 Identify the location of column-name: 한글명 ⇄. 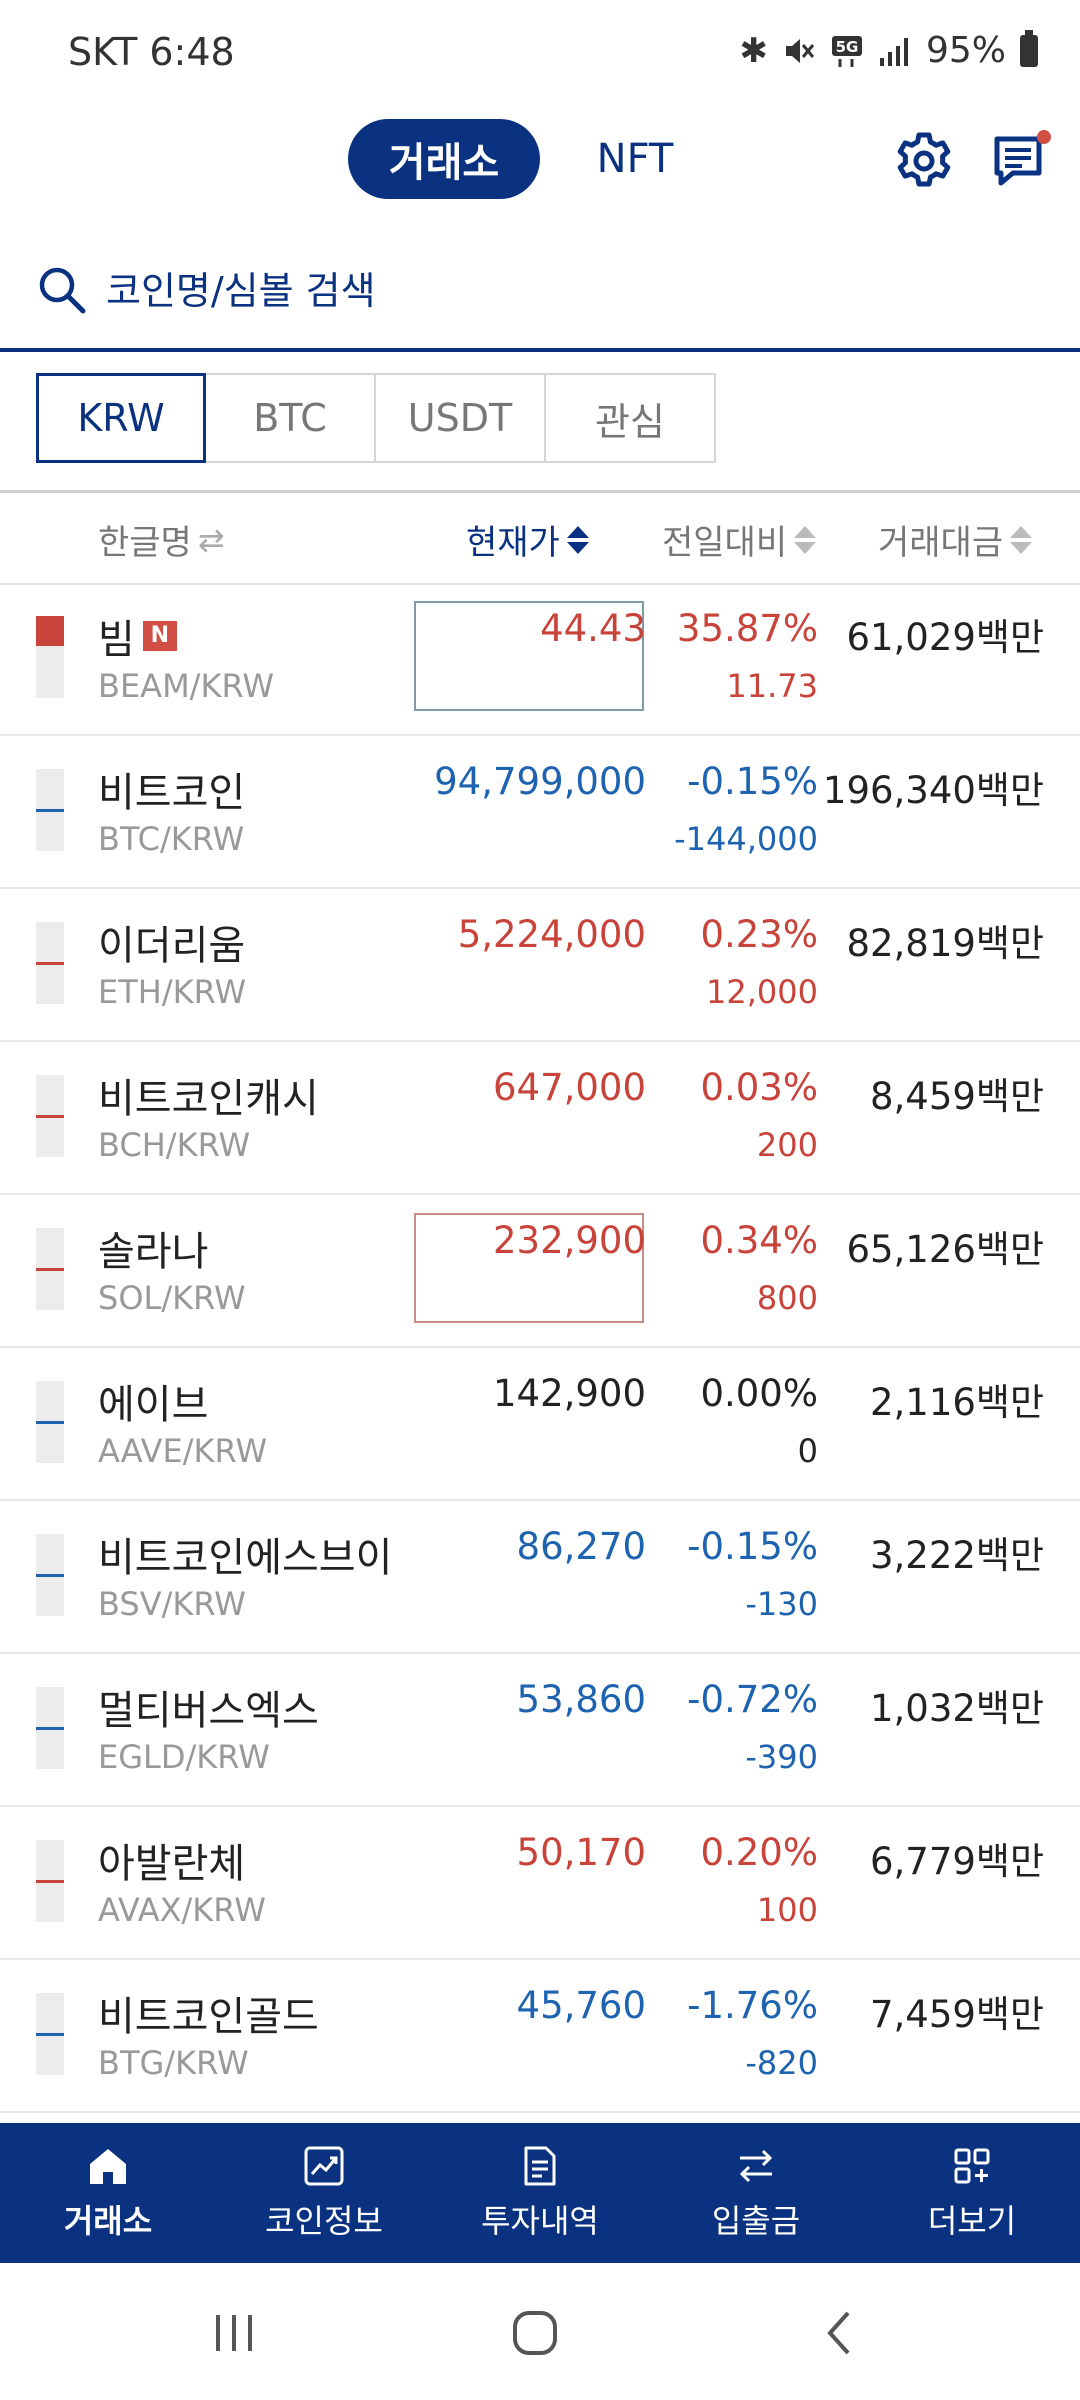
(161, 539).